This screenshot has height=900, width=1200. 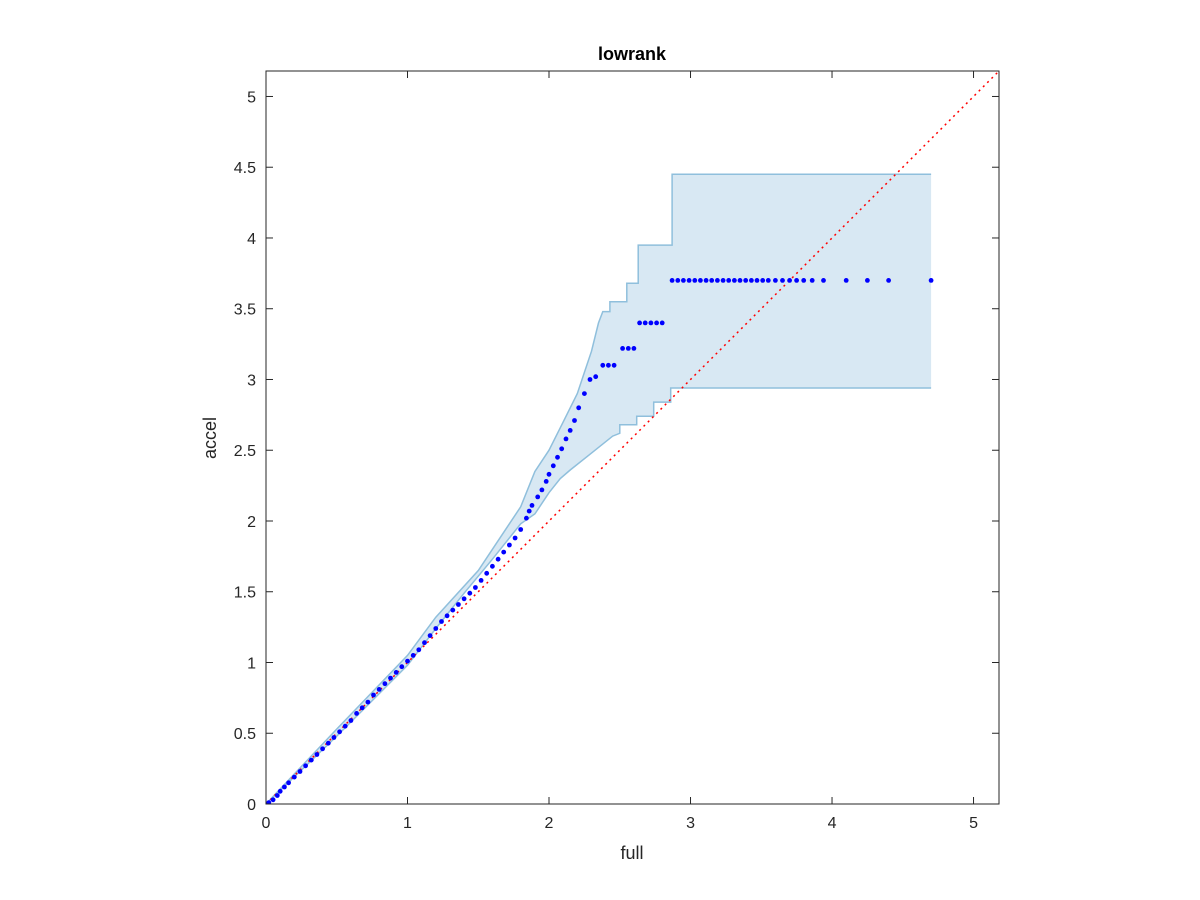 What do you see at coordinates (549, 823) in the screenshot?
I see `x-tick-label: 2` at bounding box center [549, 823].